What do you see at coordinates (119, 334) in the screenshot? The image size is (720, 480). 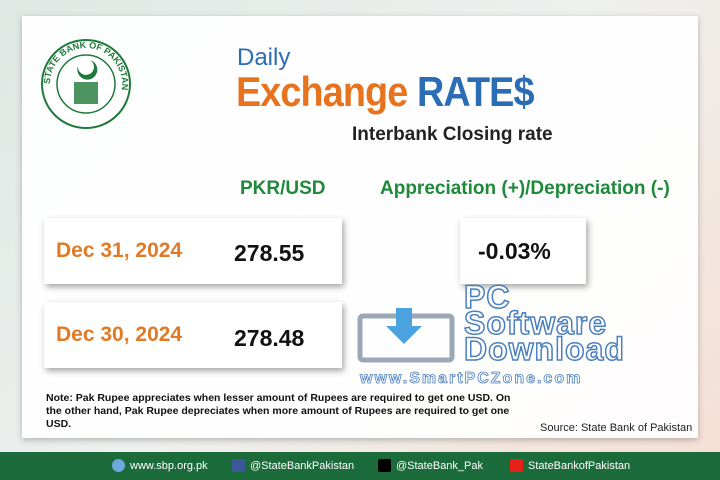 I see `date: Dec 30, 2024` at bounding box center [119, 334].